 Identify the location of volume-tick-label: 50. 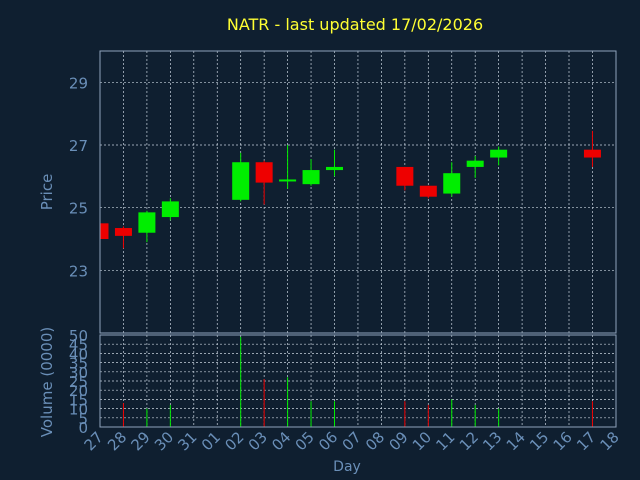
(78, 336).